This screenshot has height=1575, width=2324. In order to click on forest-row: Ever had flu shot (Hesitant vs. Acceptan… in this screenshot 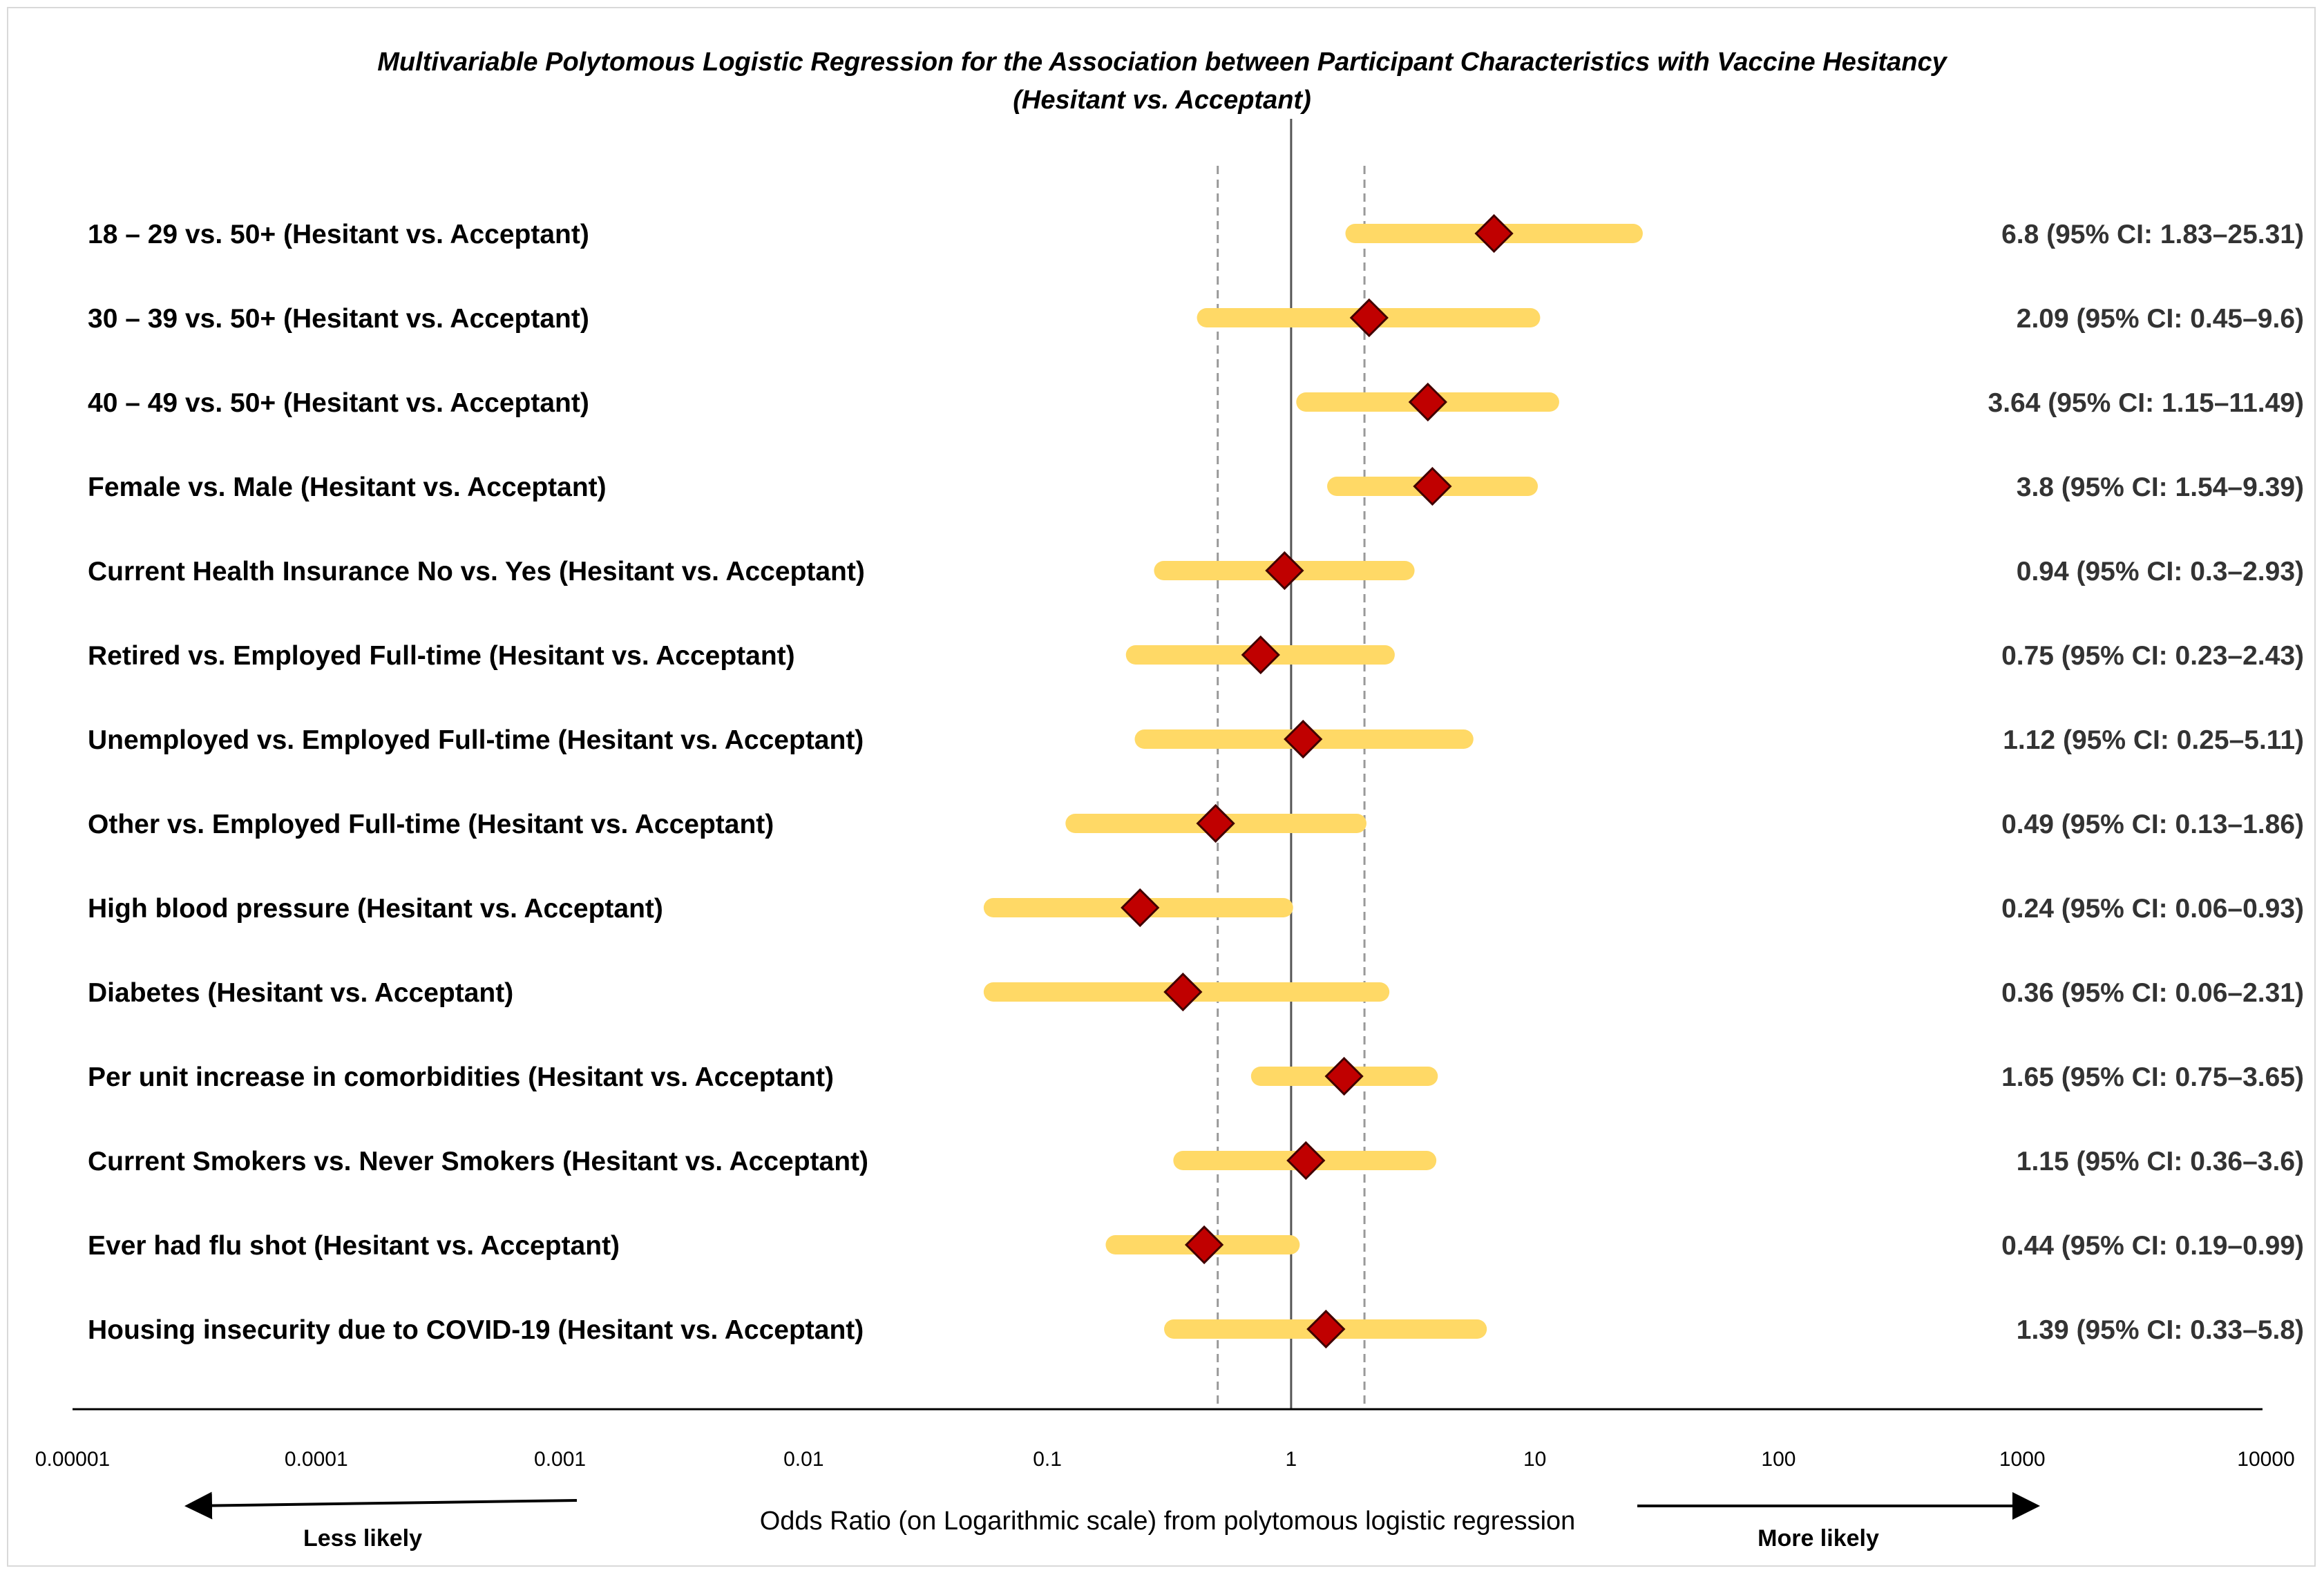, I will do `click(1196, 1245)`.